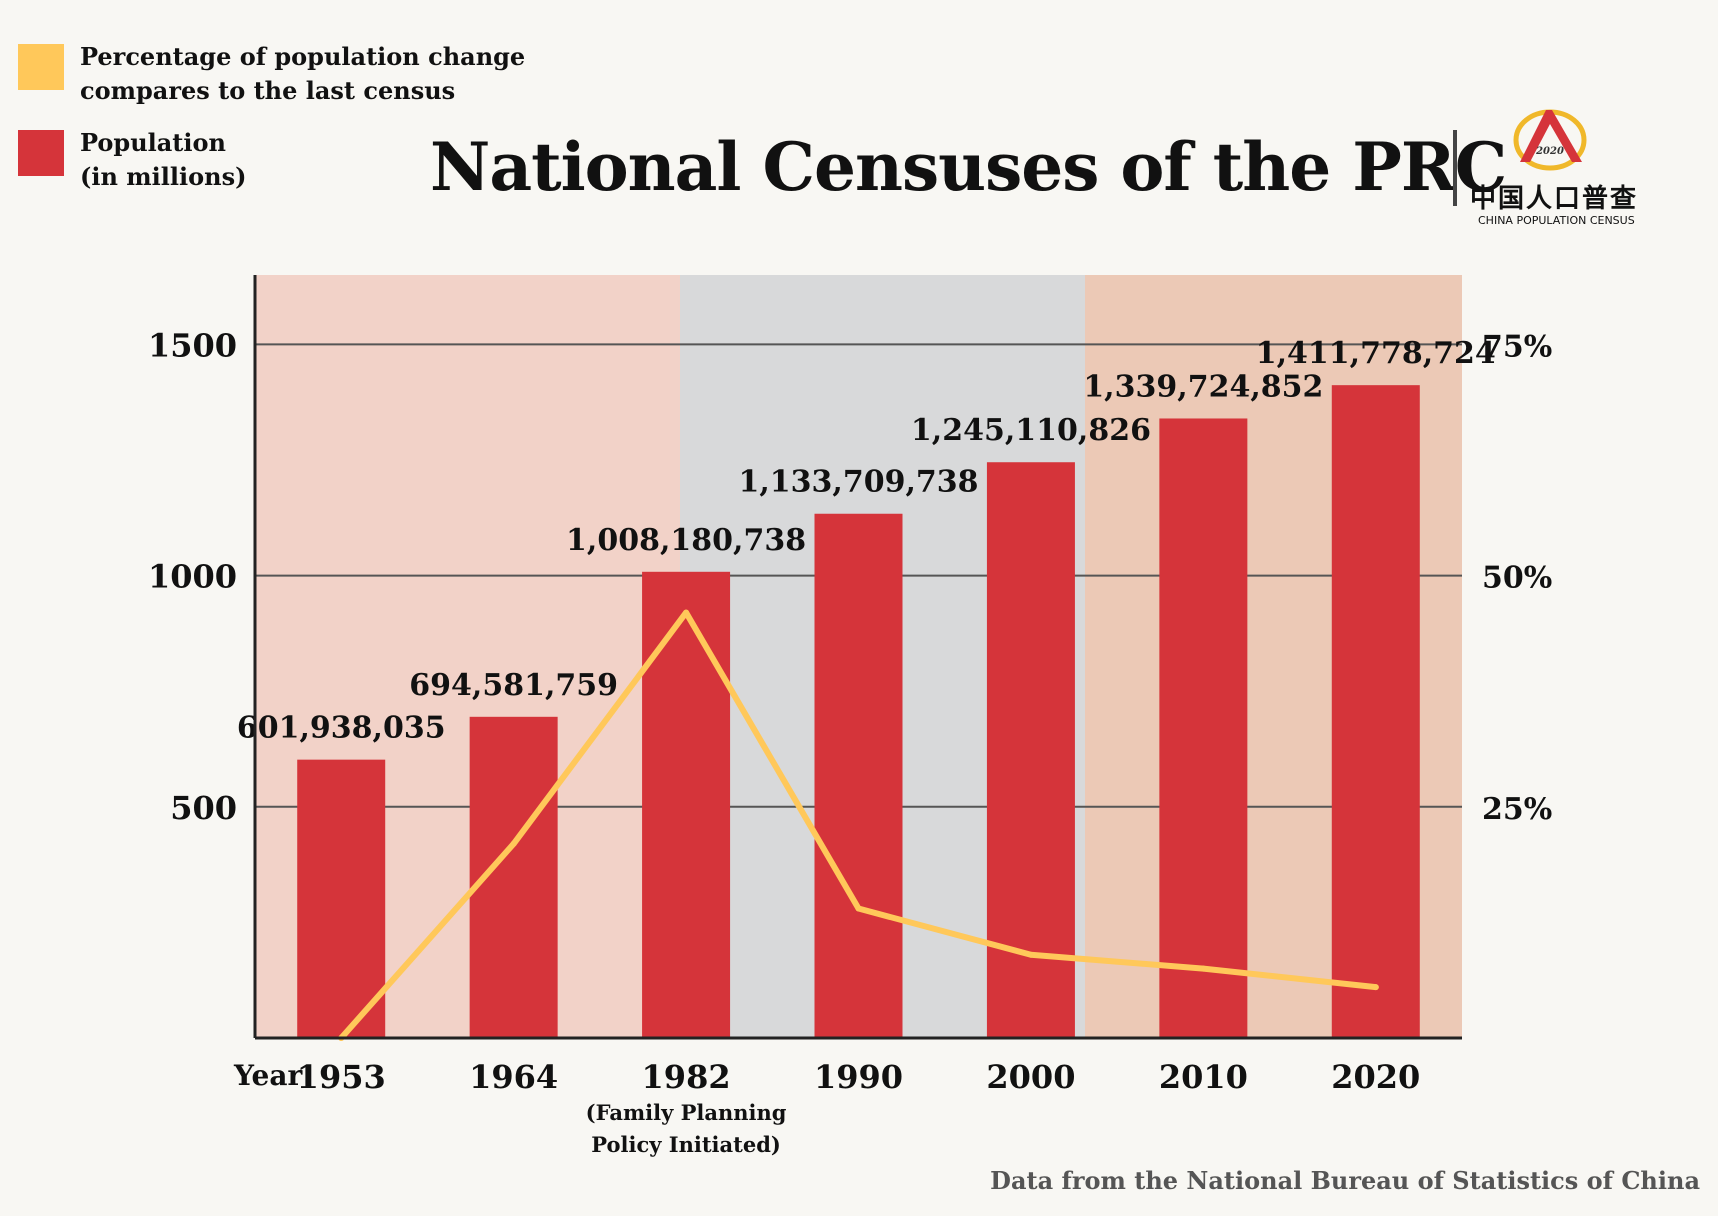 This screenshot has height=1216, width=1718. I want to click on bar-2000, so click(1030, 750).